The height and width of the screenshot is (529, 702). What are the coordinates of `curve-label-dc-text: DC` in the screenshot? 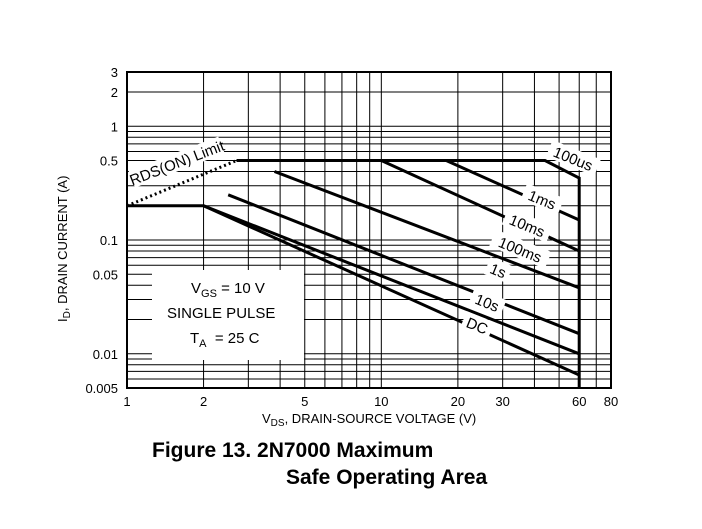 It's located at (477, 327).